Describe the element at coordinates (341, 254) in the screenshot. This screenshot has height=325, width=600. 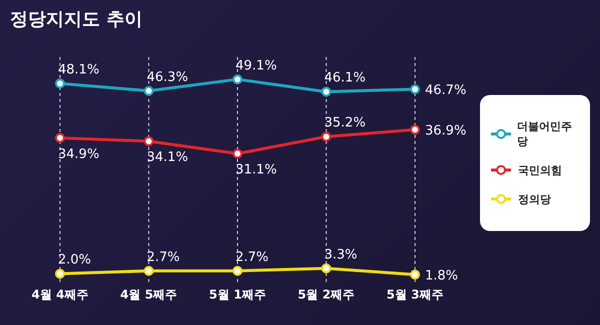
I see `data-label: 3.3%` at that location.